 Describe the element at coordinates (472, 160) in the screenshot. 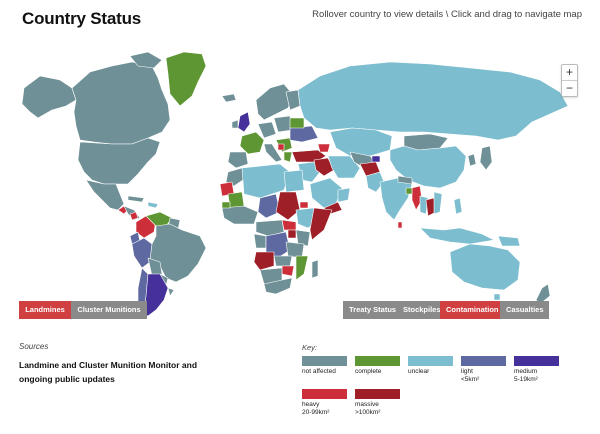

I see `country-korea` at that location.